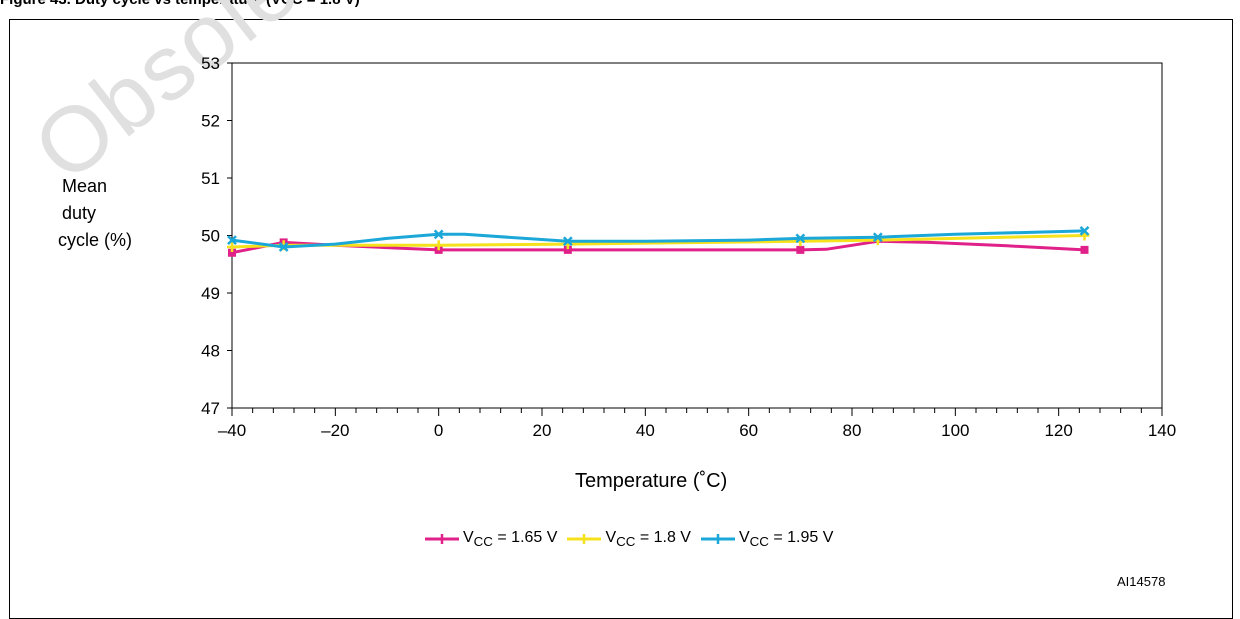  What do you see at coordinates (852, 430) in the screenshot?
I see `x-tick-label: 80` at bounding box center [852, 430].